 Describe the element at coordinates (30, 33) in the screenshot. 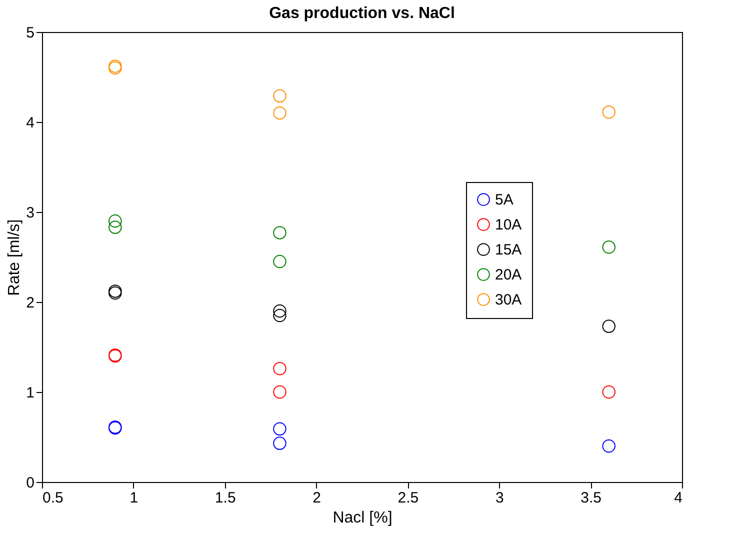

I see `y-tick-label: 5` at that location.